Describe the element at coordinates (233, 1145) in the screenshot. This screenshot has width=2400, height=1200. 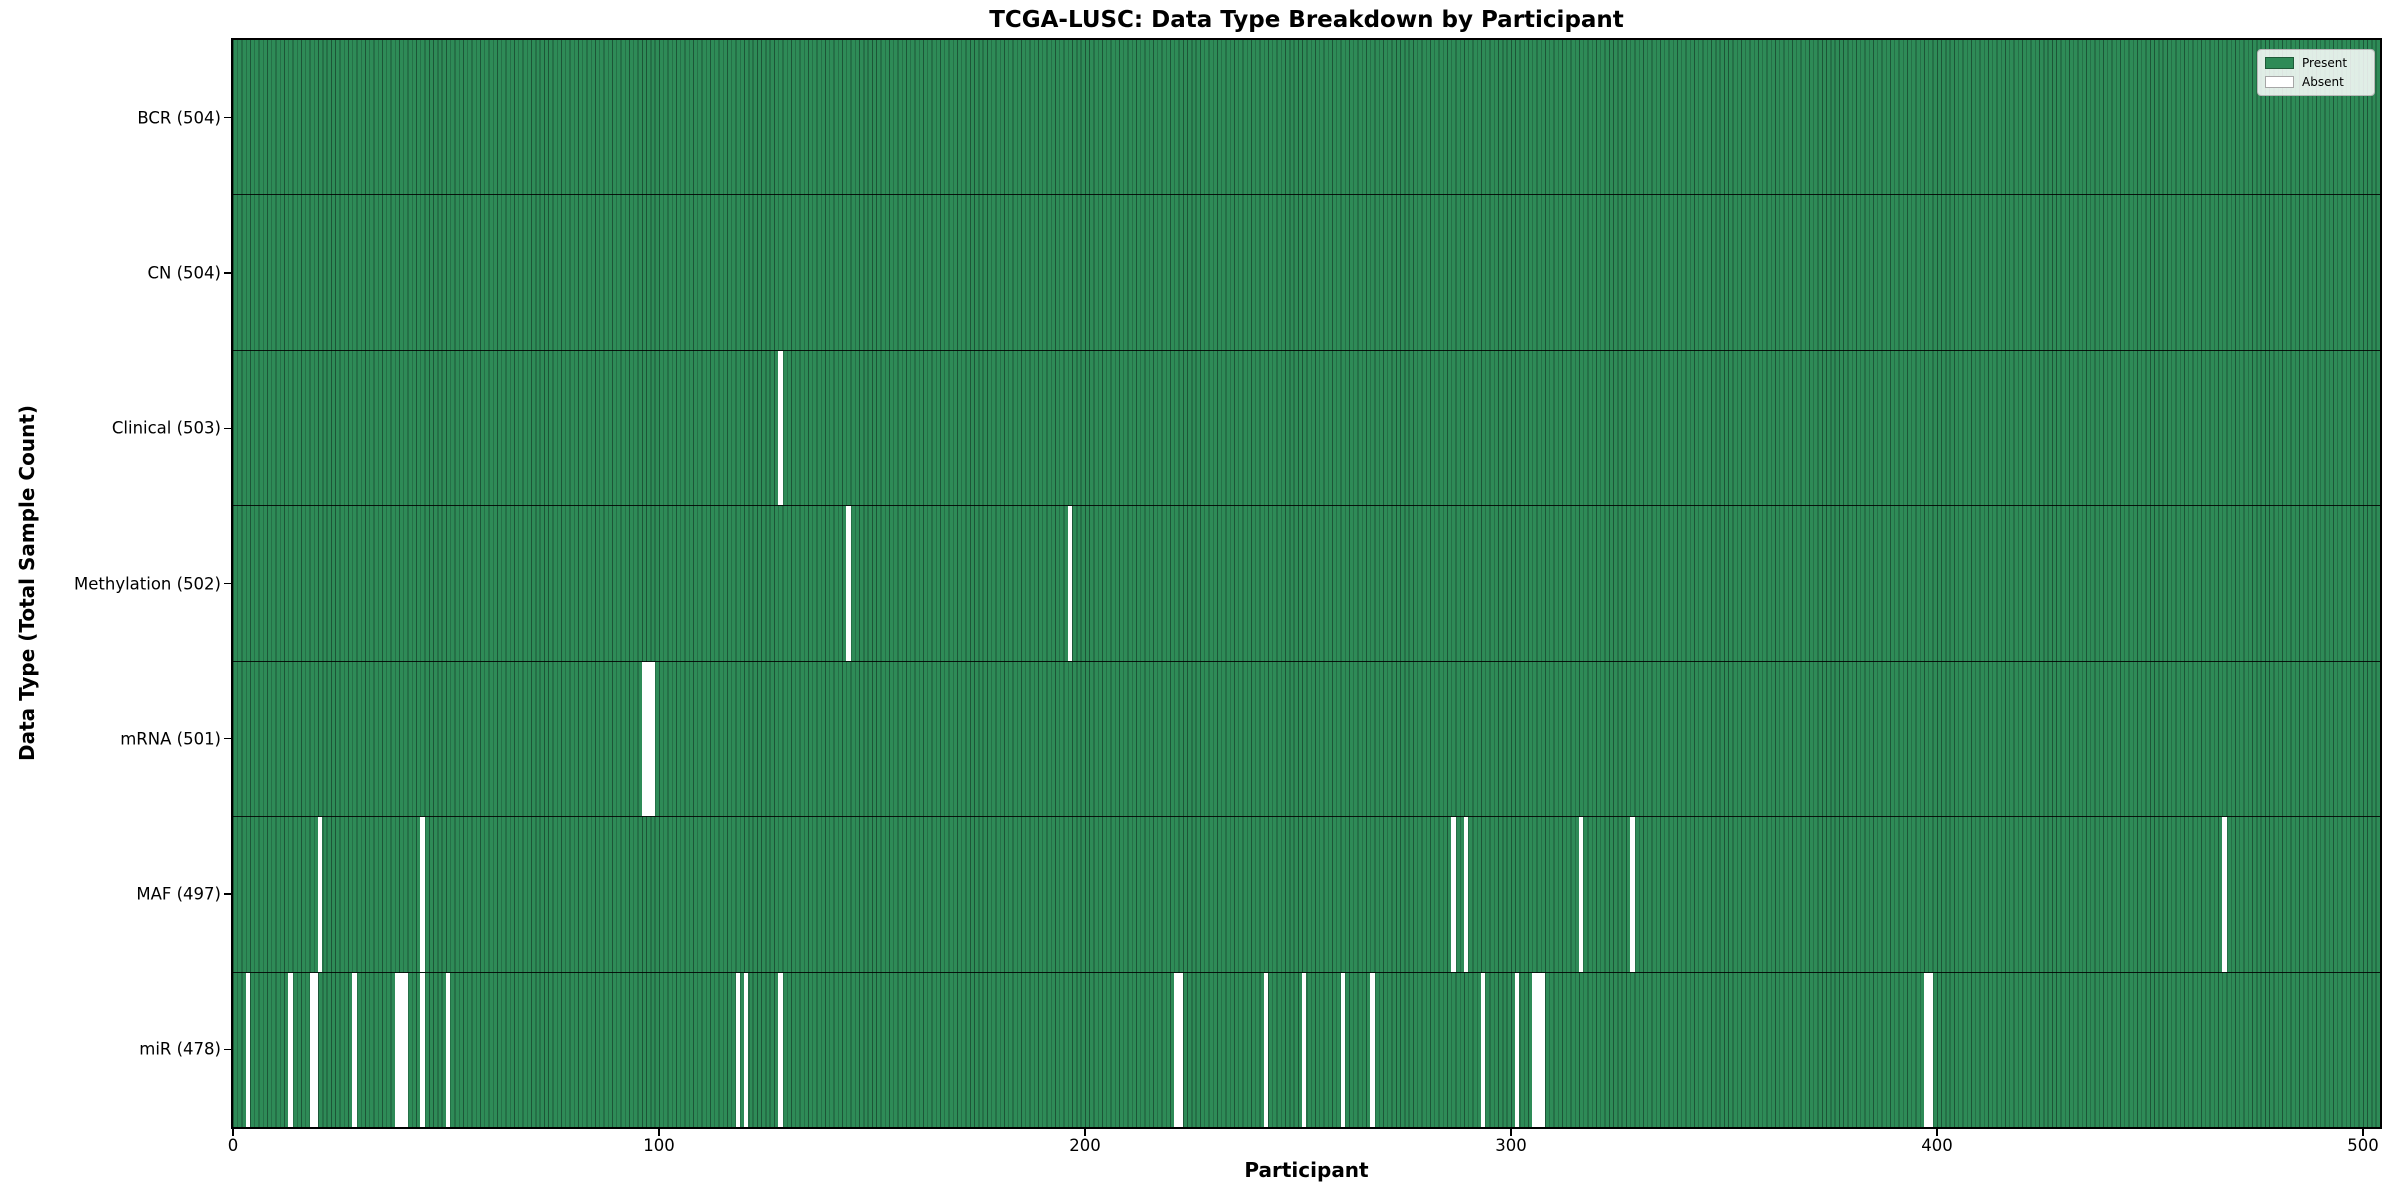
I see `x-tick-label: 0` at that location.